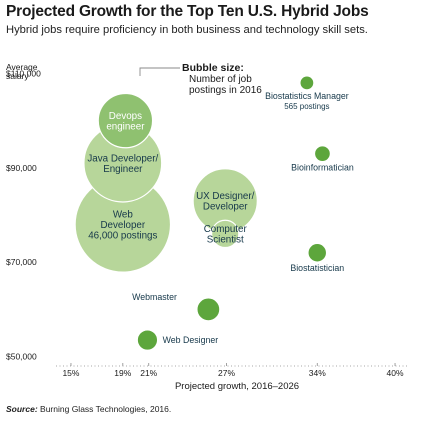 This screenshot has width=421, height=421. What do you see at coordinates (226, 229) in the screenshot?
I see `bubble-label: Computer` at bounding box center [226, 229].